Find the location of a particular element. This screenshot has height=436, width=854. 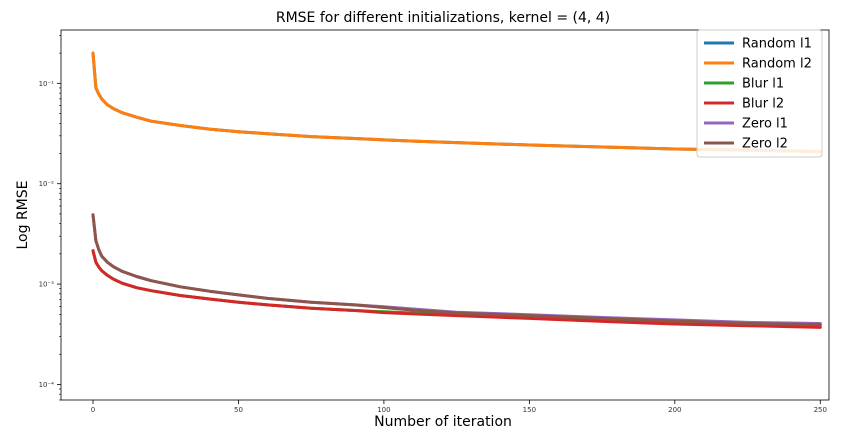

x-axis-label: Number of iteration is located at coordinates (443, 422).